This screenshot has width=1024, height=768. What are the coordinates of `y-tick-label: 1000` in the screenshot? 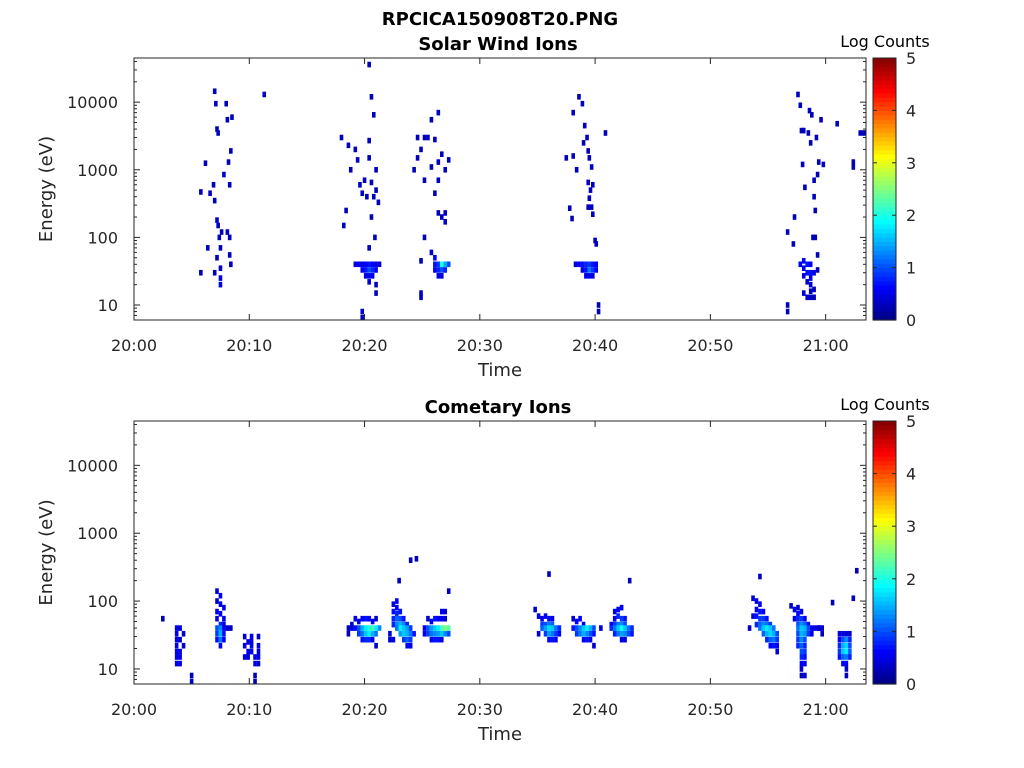 It's located at (97, 170).